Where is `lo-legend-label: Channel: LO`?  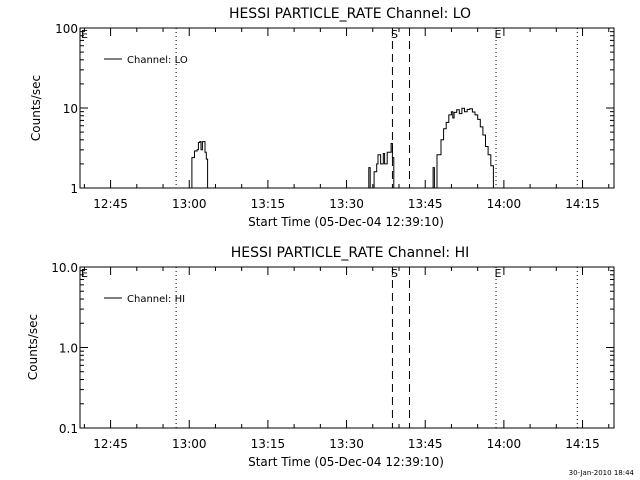
lo-legend-label: Channel: LO is located at coordinates (157, 60).